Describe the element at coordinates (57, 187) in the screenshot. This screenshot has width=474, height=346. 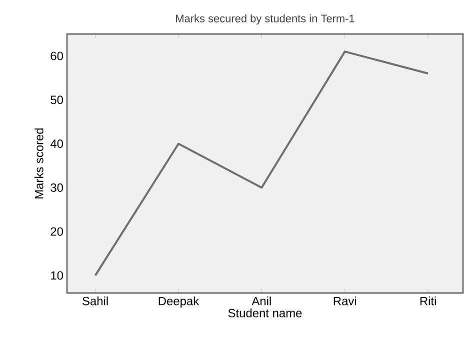
I see `y-tick-label: 30` at that location.